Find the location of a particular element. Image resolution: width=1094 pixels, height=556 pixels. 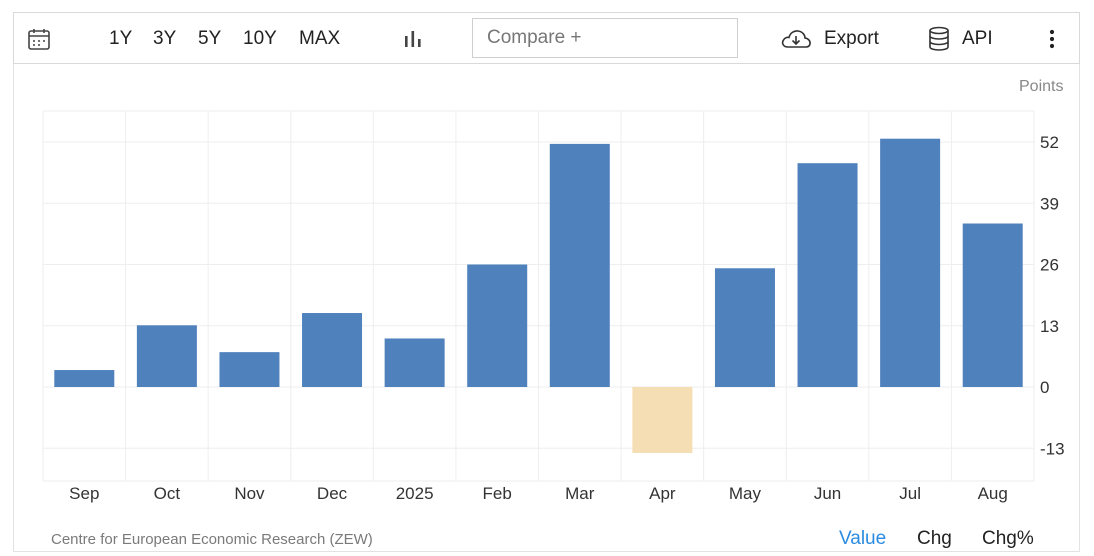

api-button: API is located at coordinates (960, 39).